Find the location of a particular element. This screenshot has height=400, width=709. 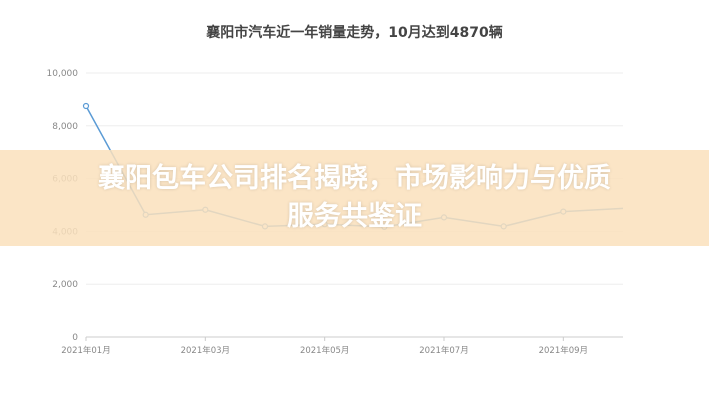

x-tick-label: 2021年05月 is located at coordinates (324, 350).